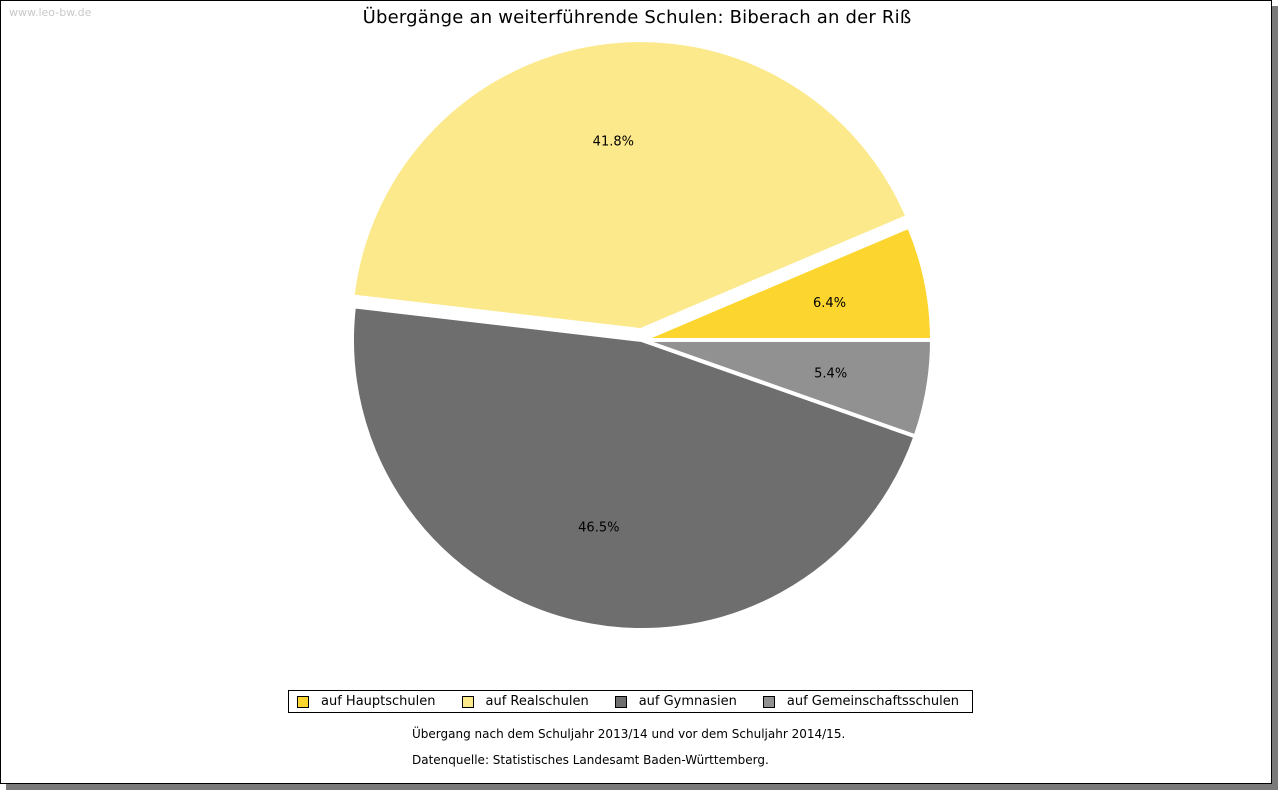 This screenshot has width=1280, height=791. Describe the element at coordinates (598, 527) in the screenshot. I see `slice-label-auf-gymnasien: 46.5%` at that location.